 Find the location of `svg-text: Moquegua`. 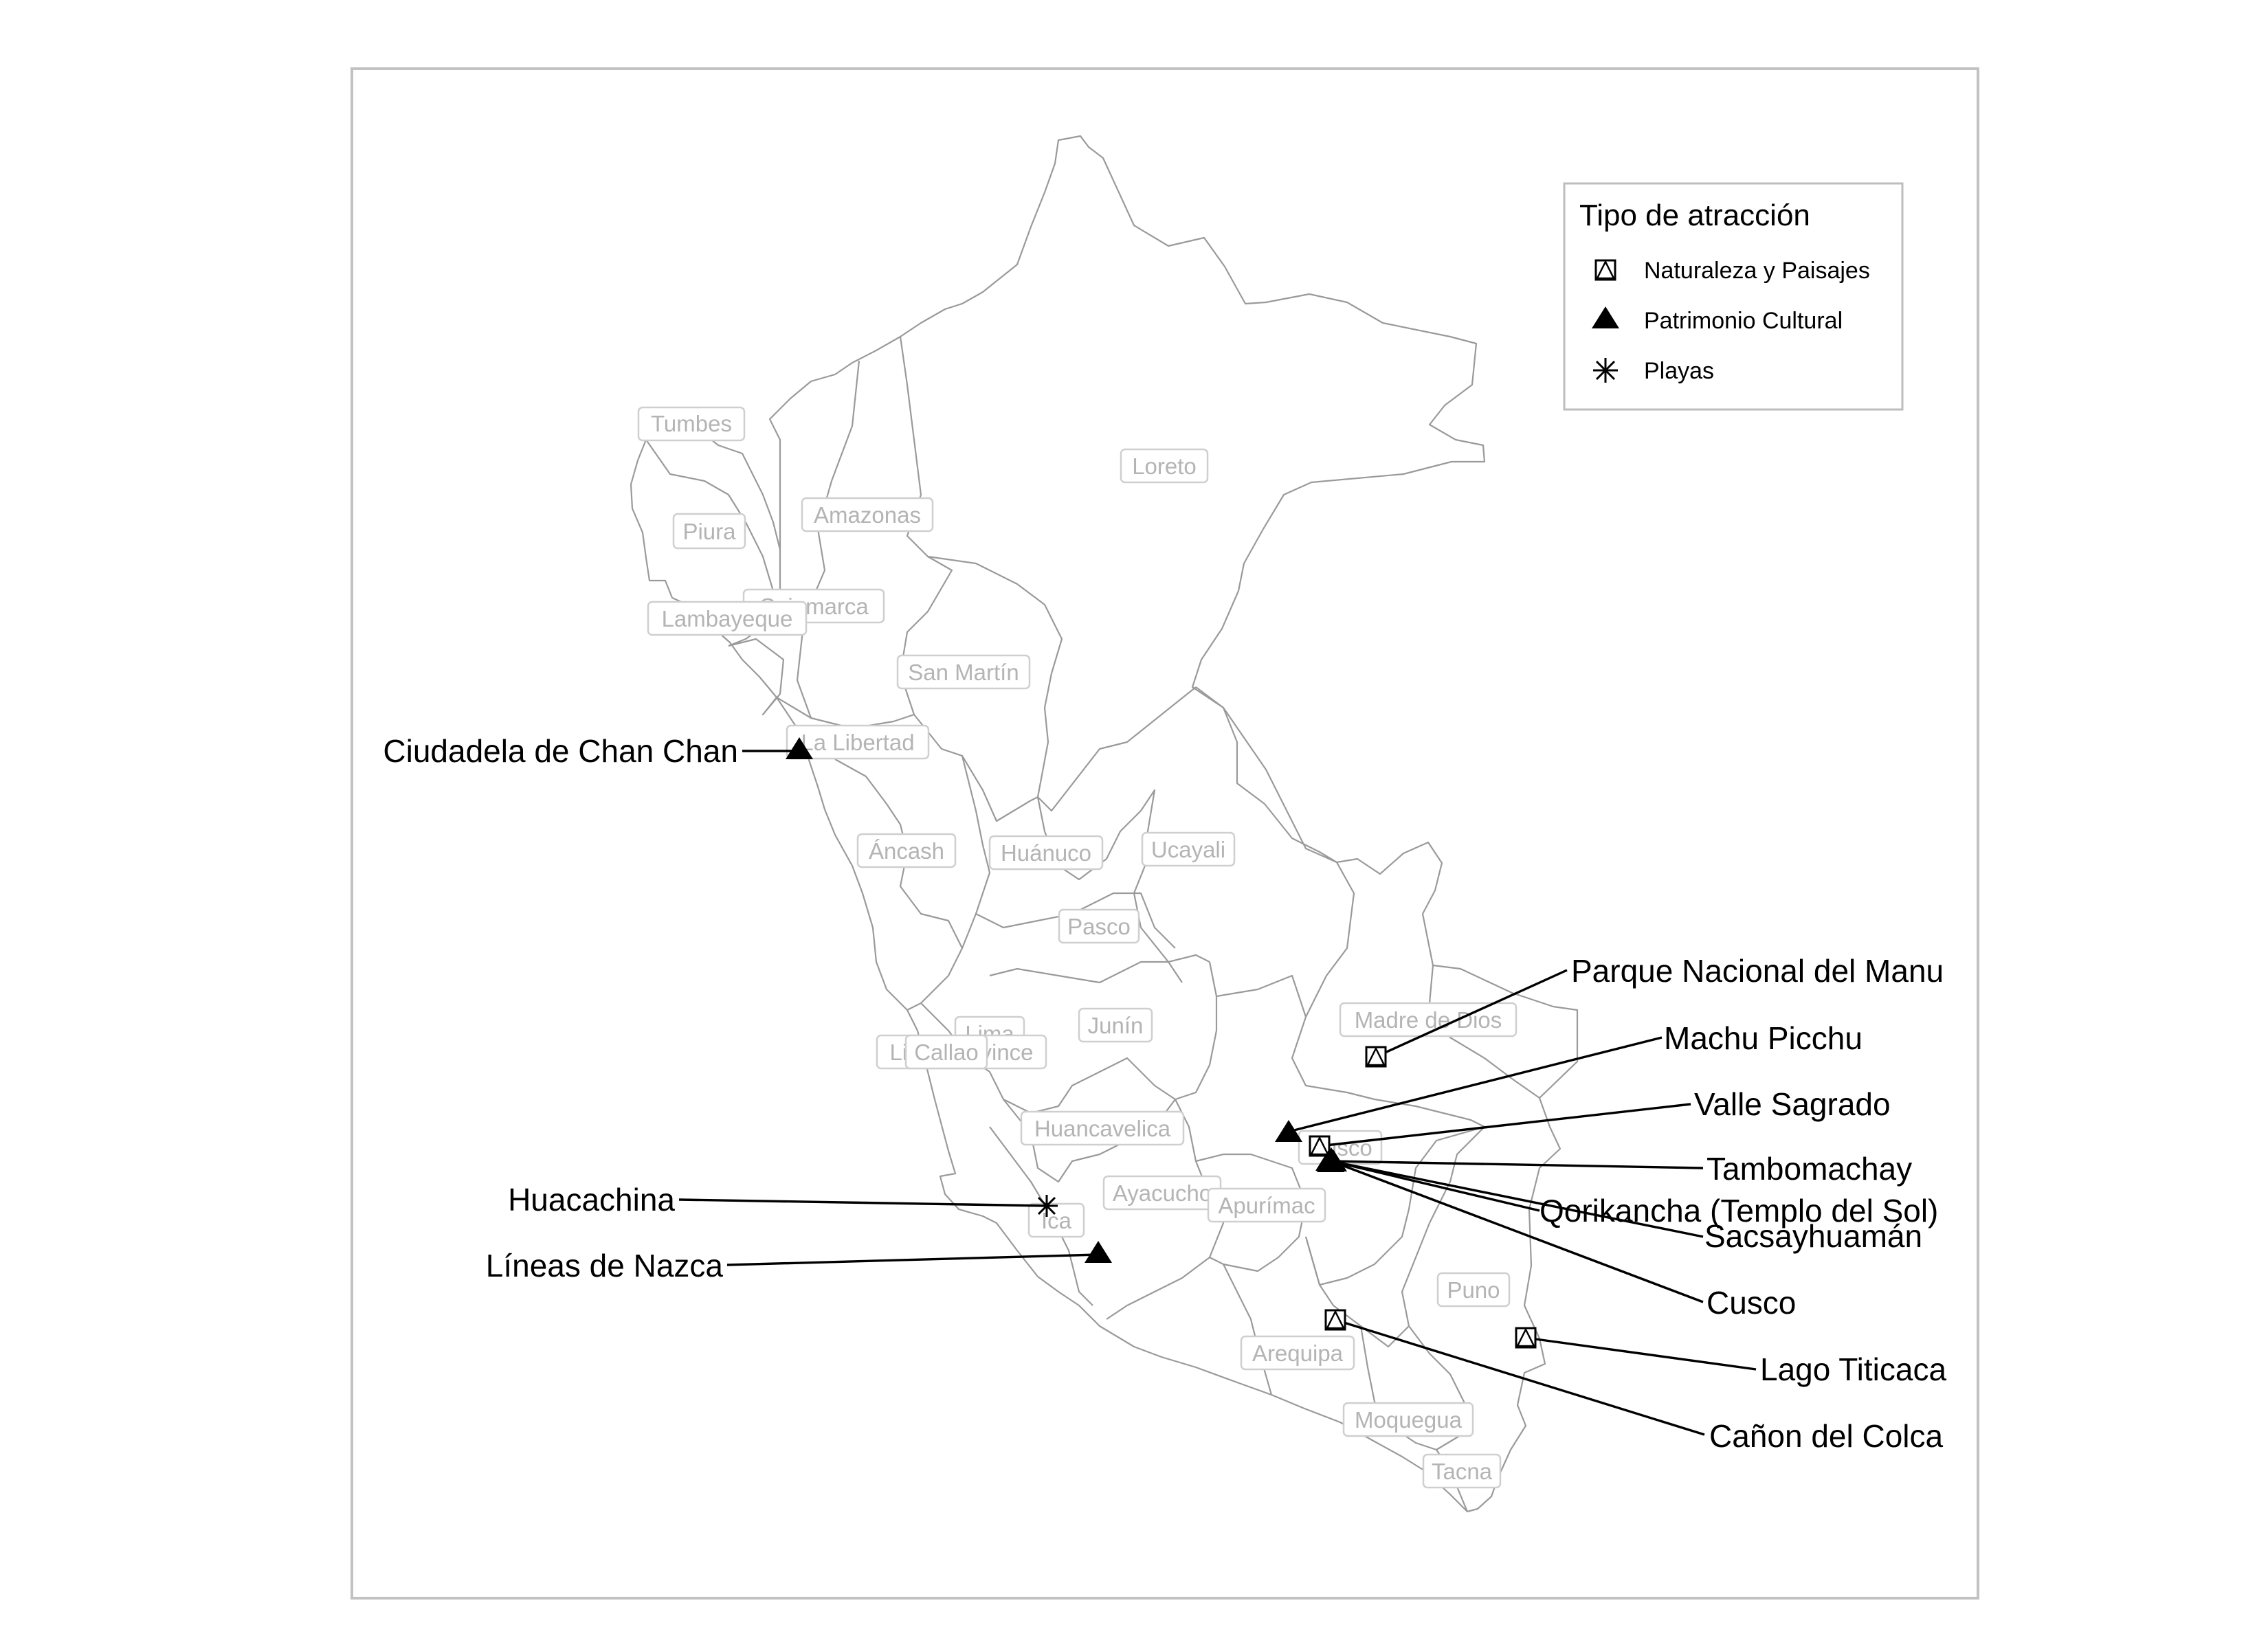

svg-text: Moquegua is located at coordinates (1409, 1420).